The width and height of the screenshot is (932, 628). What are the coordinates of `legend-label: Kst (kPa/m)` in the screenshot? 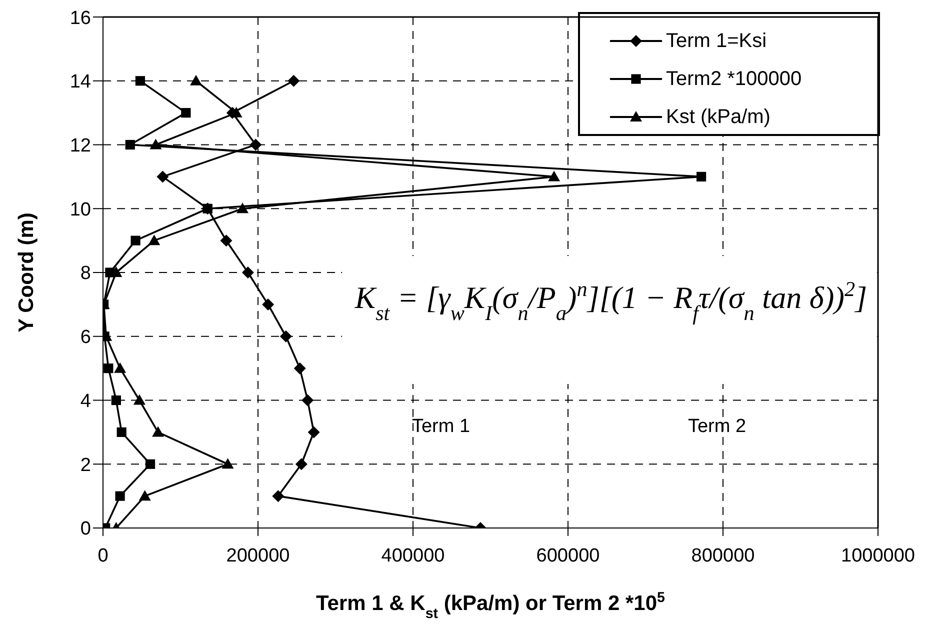 It's located at (718, 117).